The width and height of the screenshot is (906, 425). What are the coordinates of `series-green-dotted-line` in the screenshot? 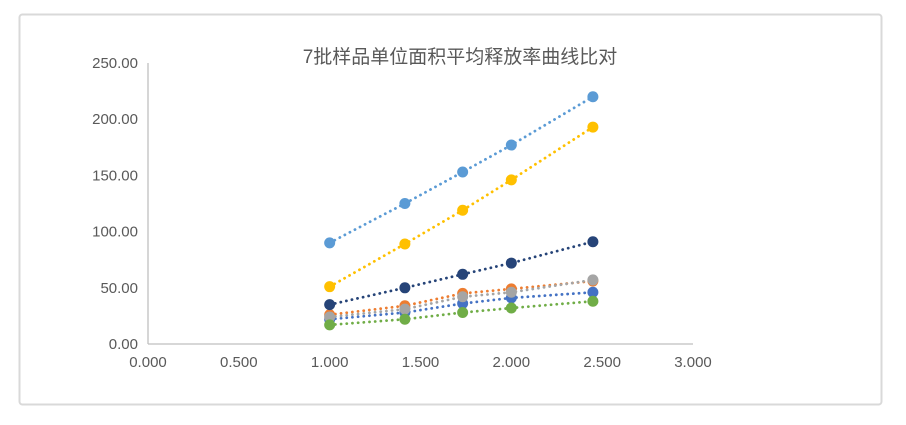 It's located at (461, 313).